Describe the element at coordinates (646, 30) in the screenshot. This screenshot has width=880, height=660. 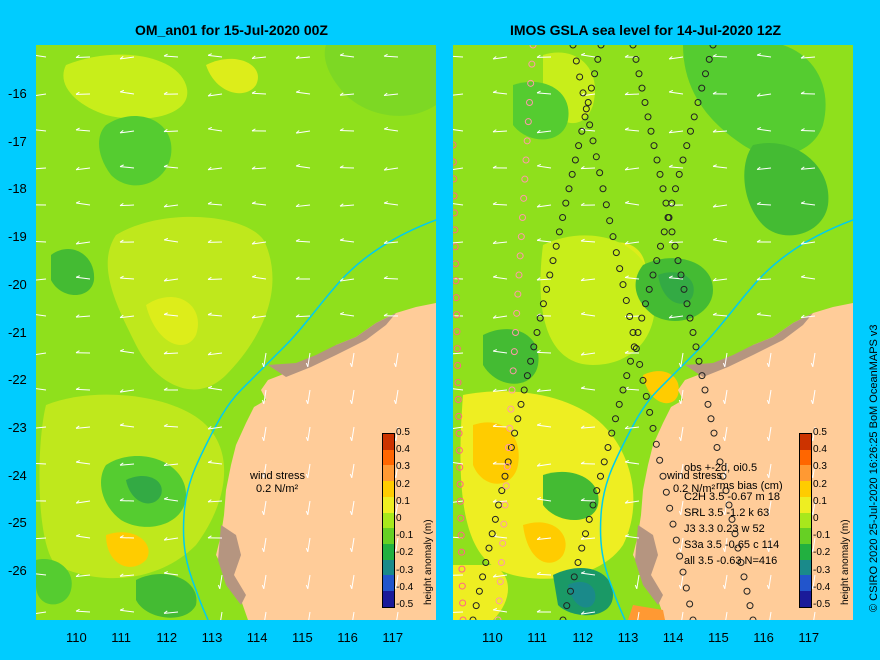
I see `right-panel-title: IMOS GSLA sea level for 14-Jul-2020 12Z` at that location.